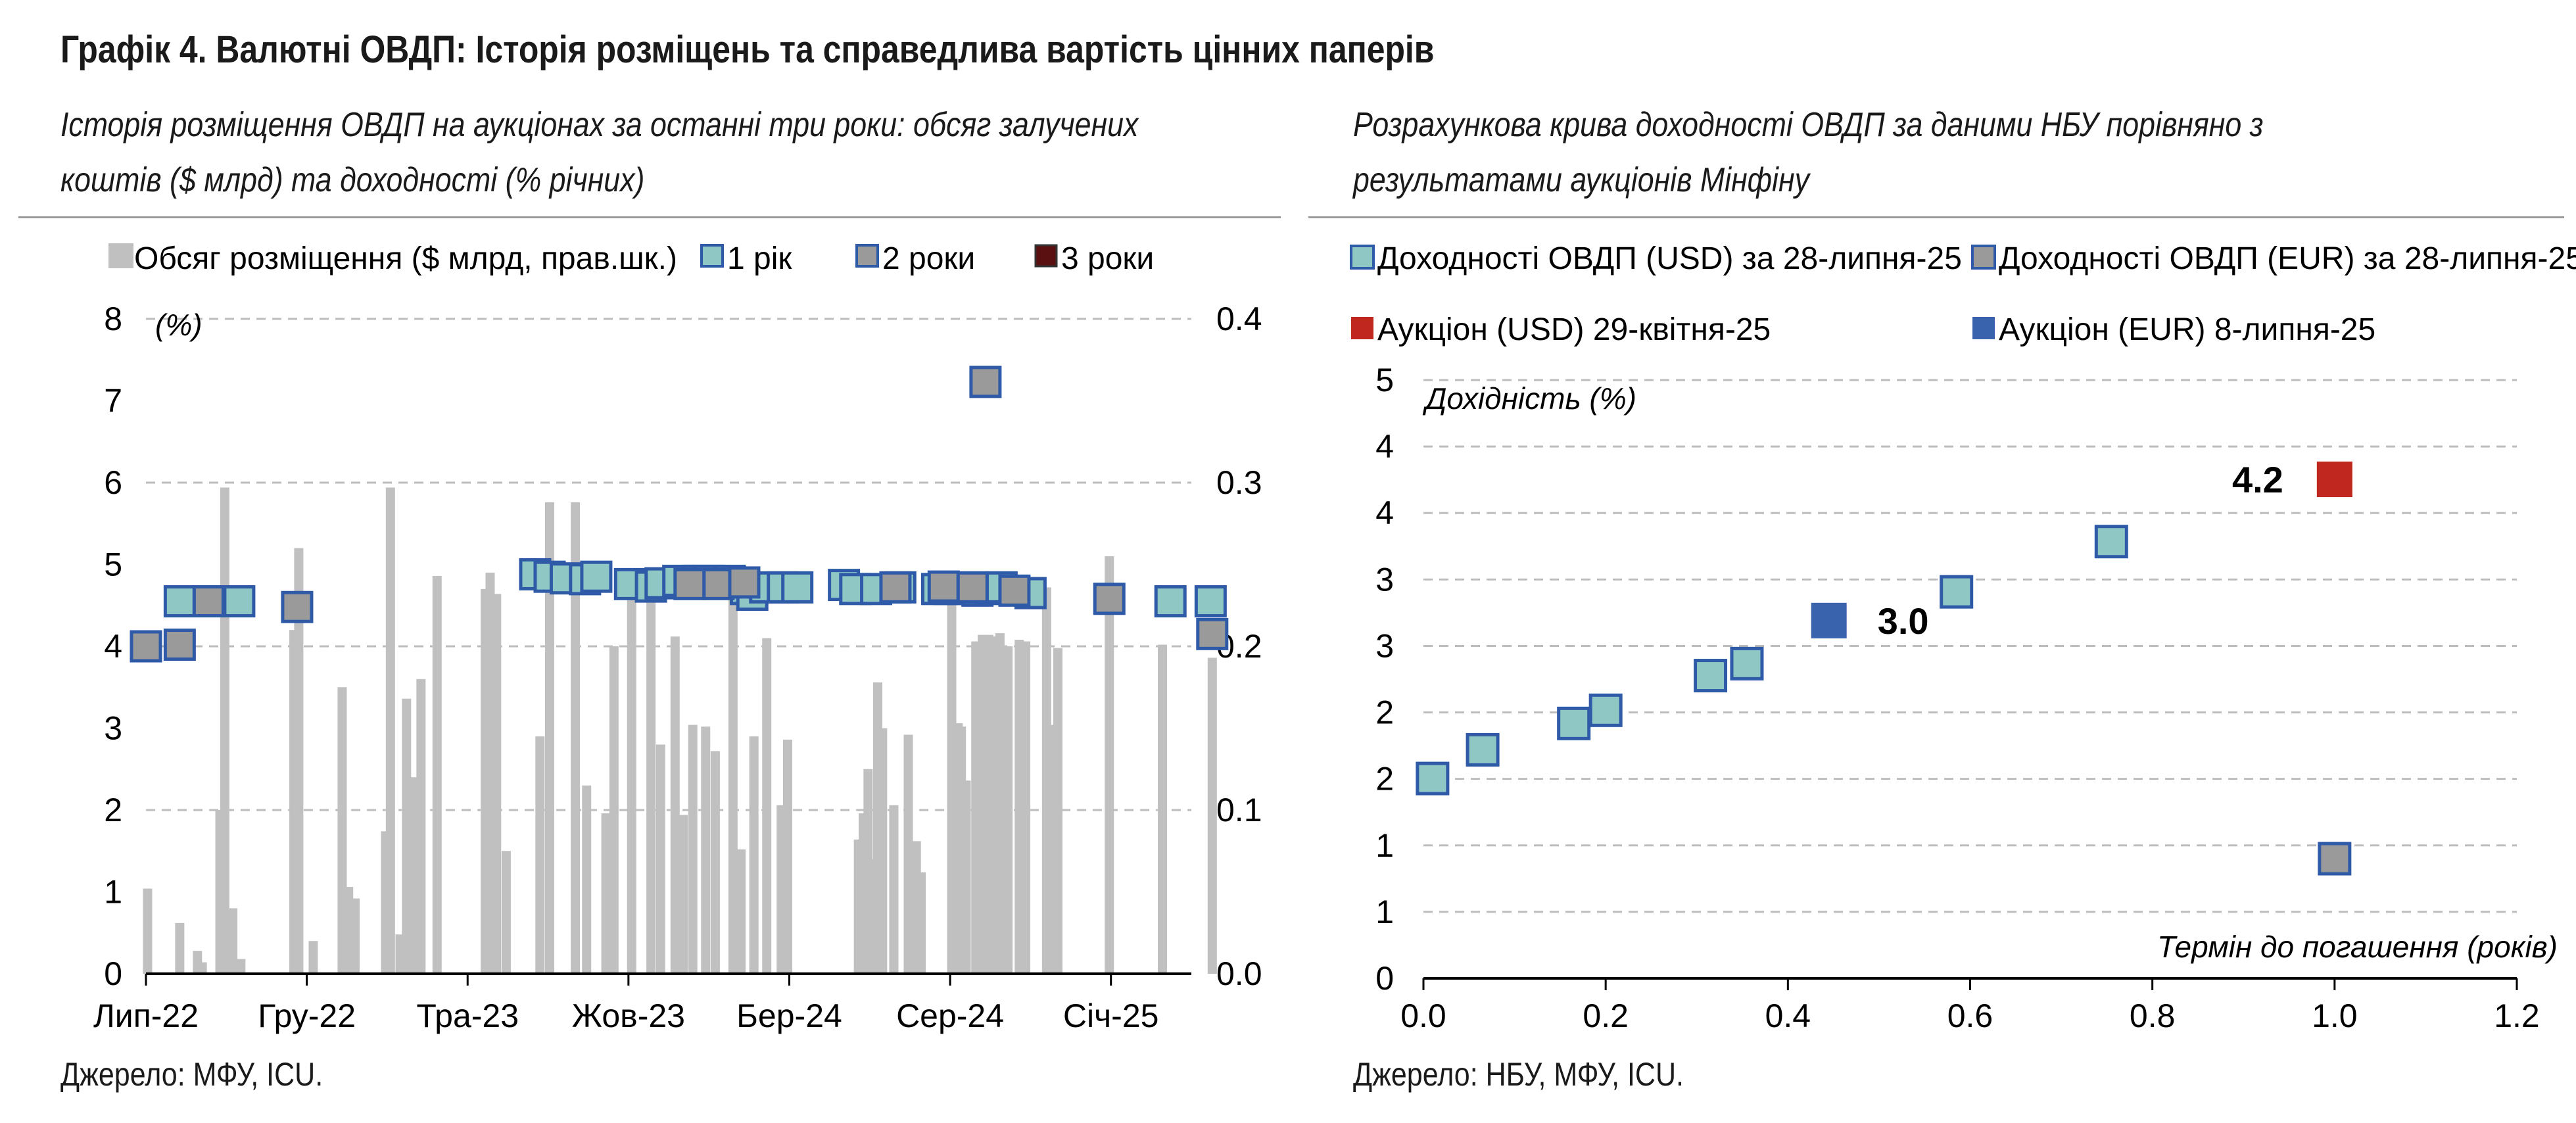 This screenshot has height=1123, width=2576. Describe the element at coordinates (192, 1074) in the screenshot. I see `left-source: Джерело: МФУ, ICU.` at that location.